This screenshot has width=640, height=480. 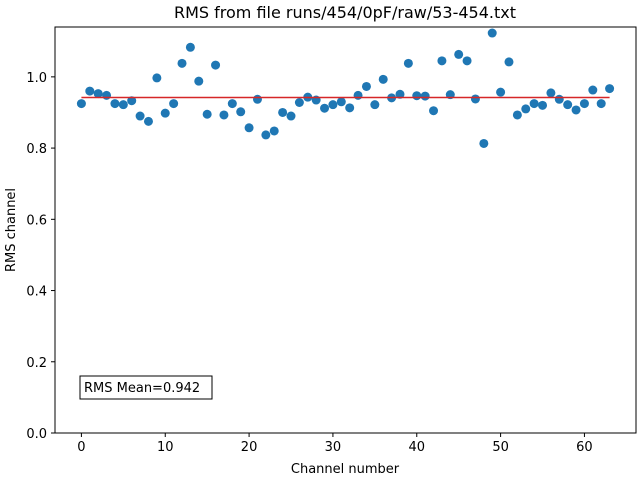 I want to click on x-tick-label: 60, so click(x=584, y=447).